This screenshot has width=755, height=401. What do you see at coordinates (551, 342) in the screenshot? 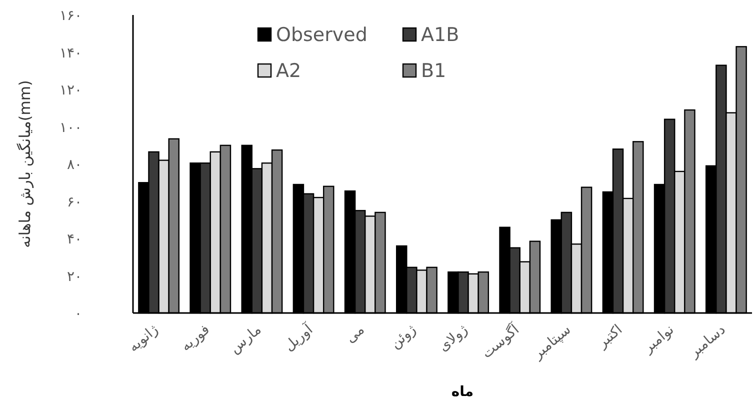
I see `x-tick-label: سپتامبر` at bounding box center [551, 342].